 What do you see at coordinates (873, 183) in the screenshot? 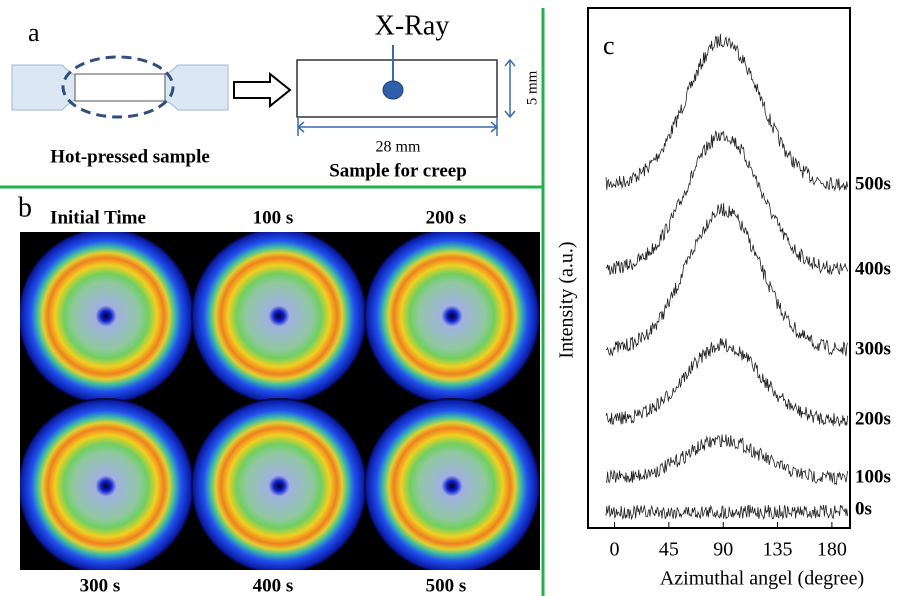
I see `curve-label: 500s` at bounding box center [873, 183].